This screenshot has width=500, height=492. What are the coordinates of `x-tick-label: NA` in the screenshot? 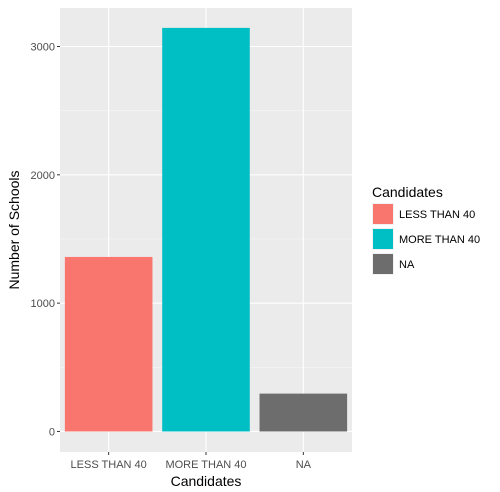 It's located at (304, 465).